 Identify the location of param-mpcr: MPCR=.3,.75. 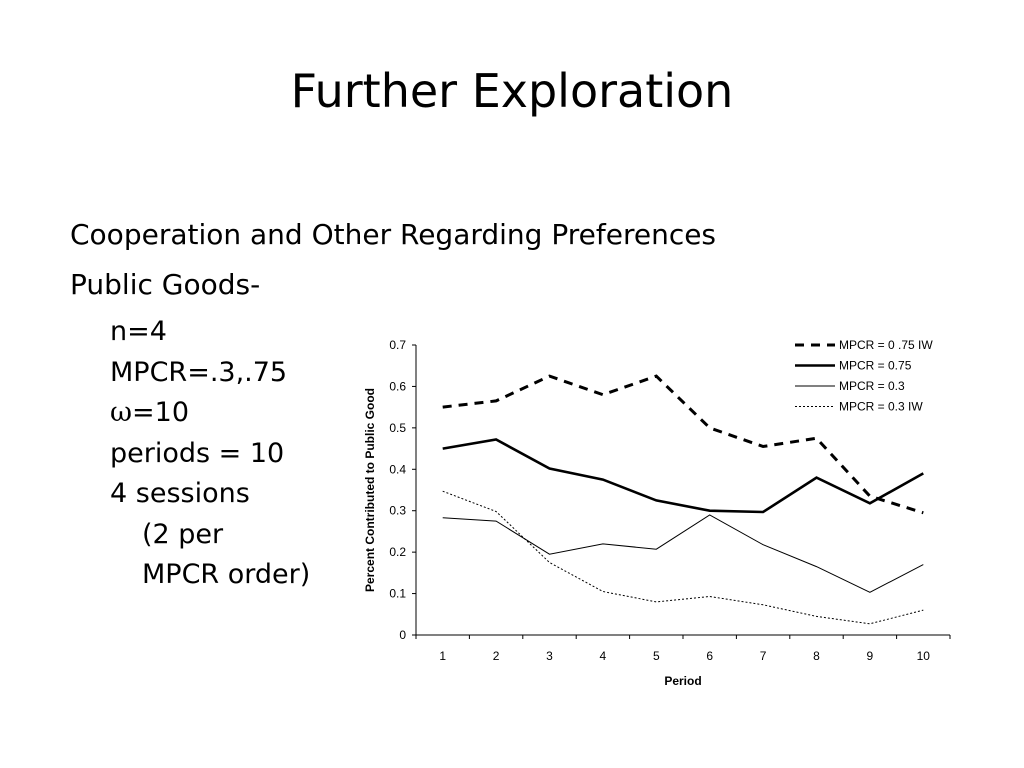
(199, 372).